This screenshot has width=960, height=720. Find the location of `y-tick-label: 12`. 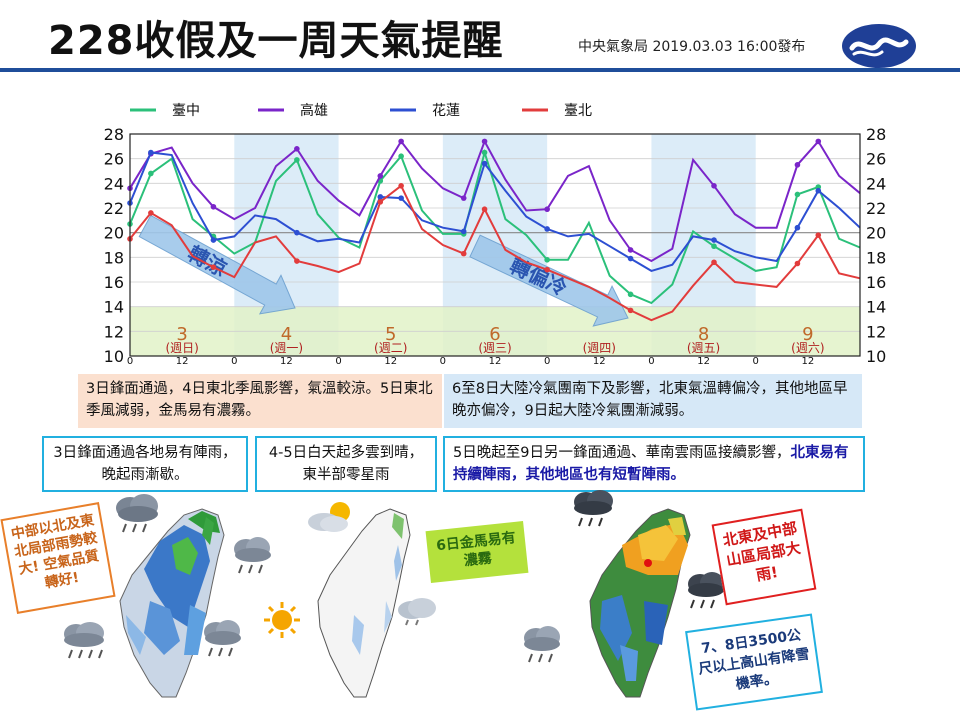

y-tick-label: 12 is located at coordinates (876, 331).